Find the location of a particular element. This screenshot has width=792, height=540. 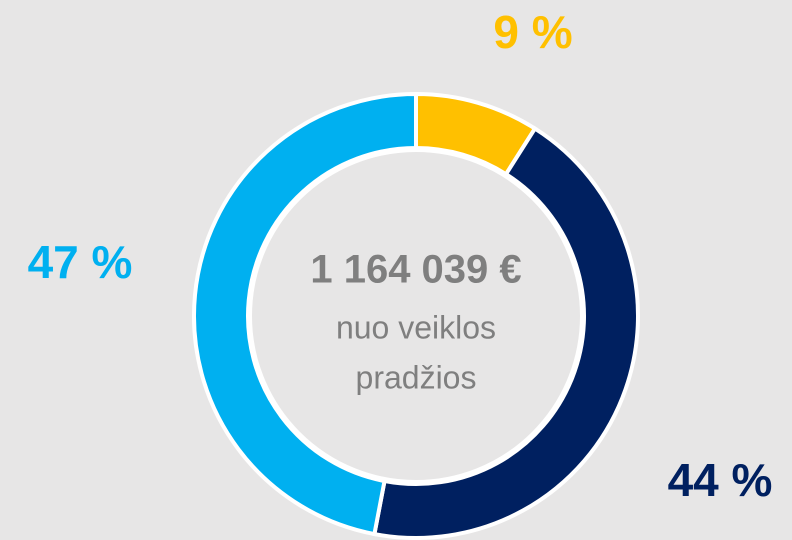

center-title: 1 164 039 € is located at coordinates (415, 270).